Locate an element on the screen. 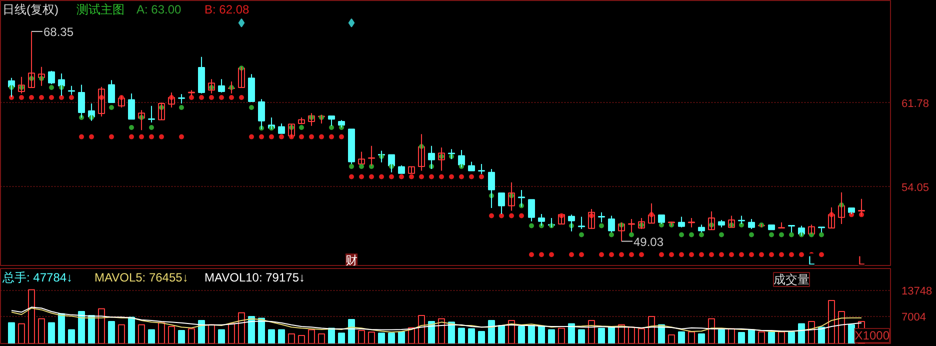 Image resolution: width=936 pixels, height=346 pixels. y-tick-label: 7004 is located at coordinates (914, 317).